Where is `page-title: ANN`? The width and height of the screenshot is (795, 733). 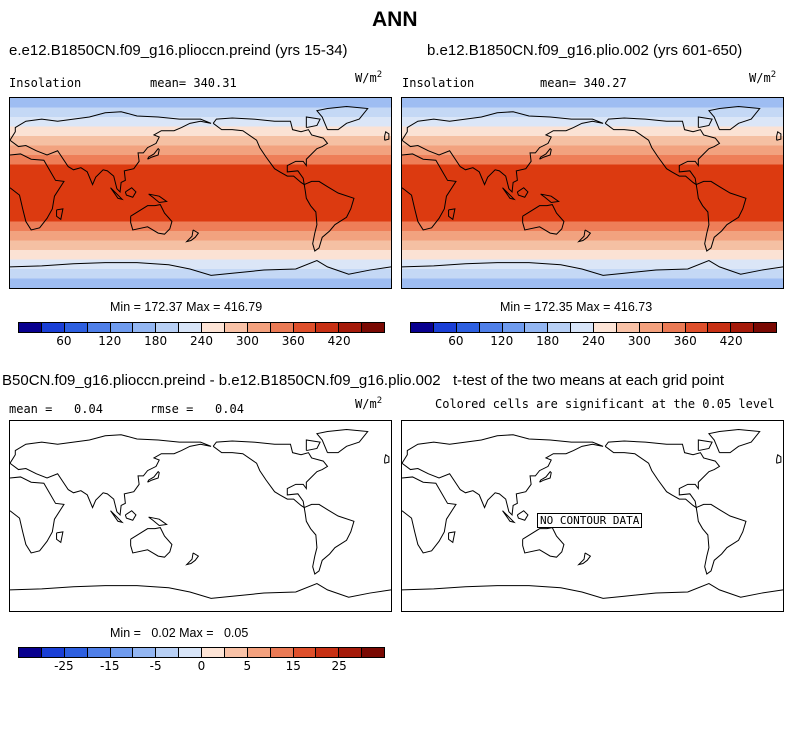
page-title: ANN is located at coordinates (395, 19).